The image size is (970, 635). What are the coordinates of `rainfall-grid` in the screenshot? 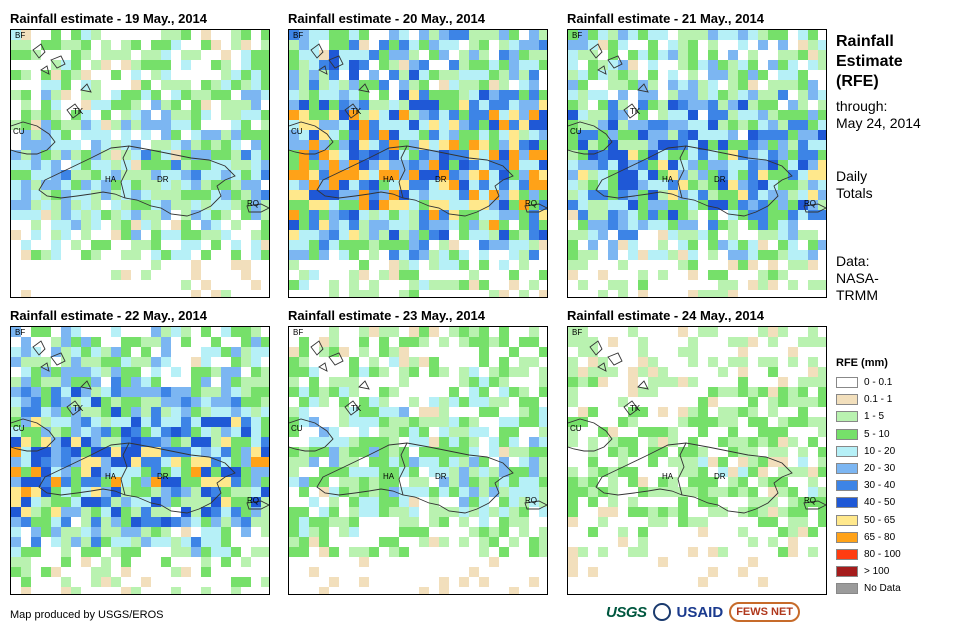 It's located at (697, 163).